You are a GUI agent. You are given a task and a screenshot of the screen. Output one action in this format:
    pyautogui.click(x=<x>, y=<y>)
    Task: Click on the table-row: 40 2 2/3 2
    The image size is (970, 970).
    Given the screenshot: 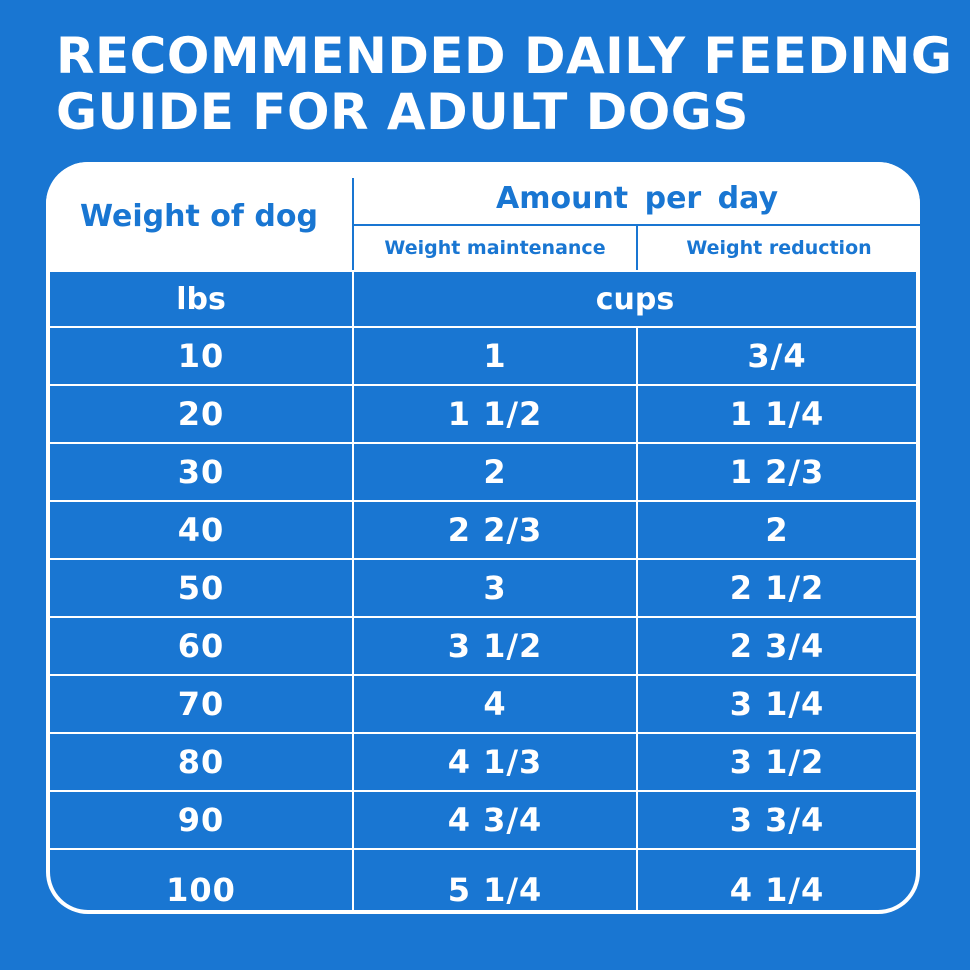 What is the action you would take?
    pyautogui.click(x=483, y=530)
    